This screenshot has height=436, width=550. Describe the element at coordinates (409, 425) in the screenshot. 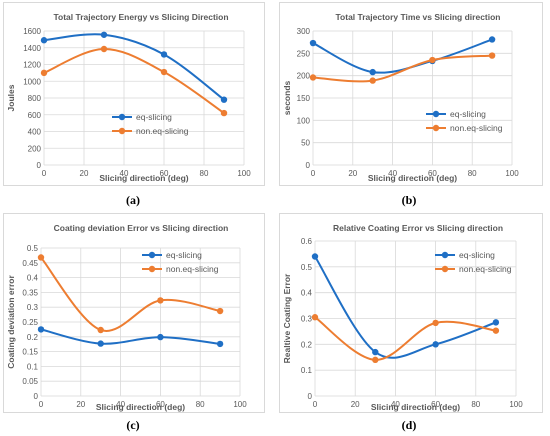

I see `panel-label-d: (d)` at that location.